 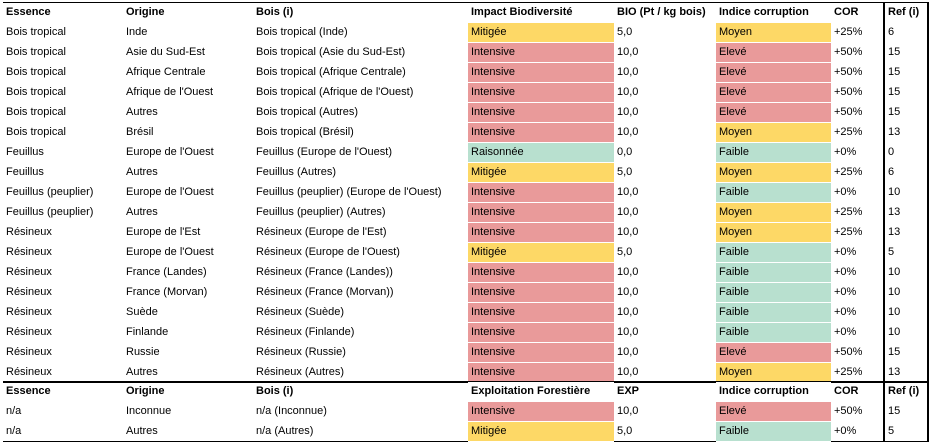 I want to click on header-origine: Origine, so click(x=145, y=391).